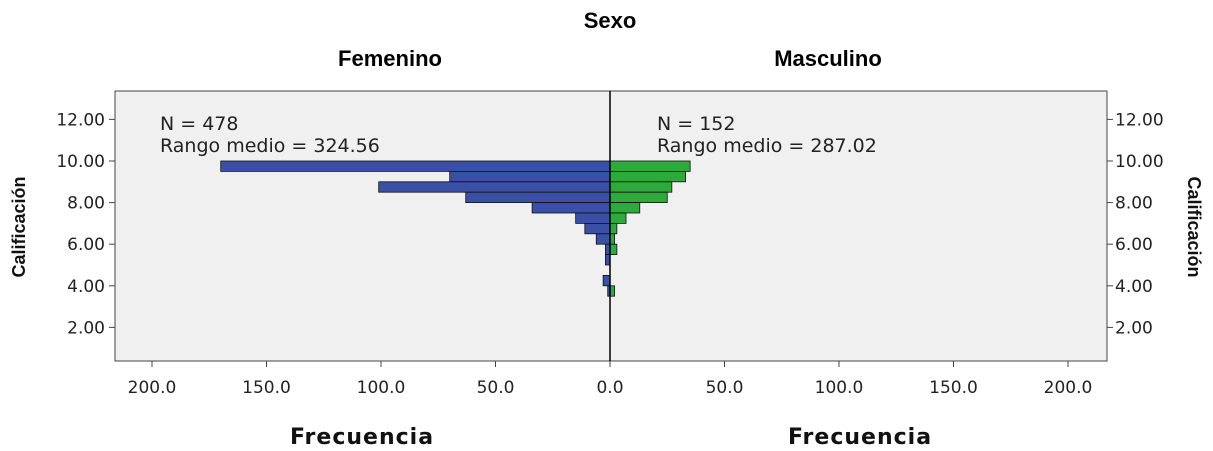  I want to click on stat-n-femenino: N = 478, so click(199, 124).